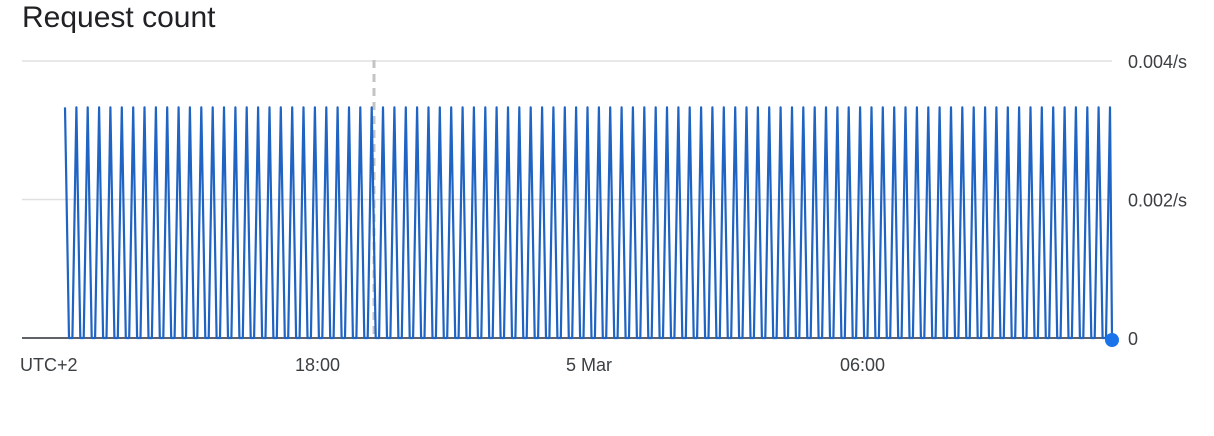  Describe the element at coordinates (452, 365) in the screenshot. I see `x-axis-ticks: UTC+2 18:00 5 Mar 06:00` at that location.